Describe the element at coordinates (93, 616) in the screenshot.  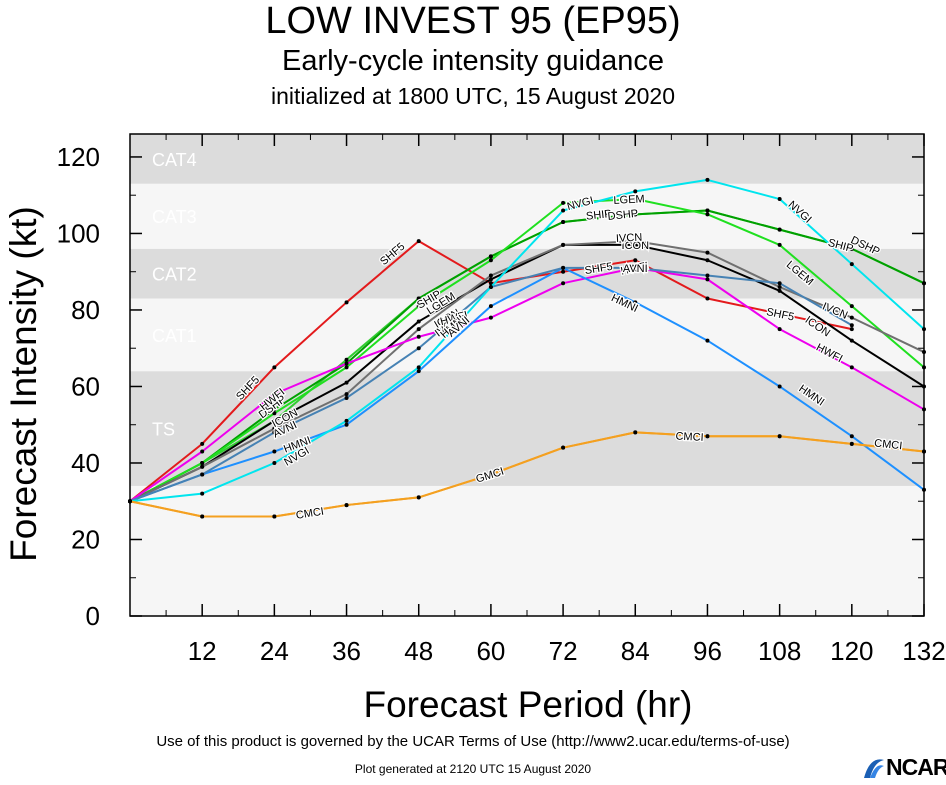
I see `y-tick-label-0: 0` at that location.